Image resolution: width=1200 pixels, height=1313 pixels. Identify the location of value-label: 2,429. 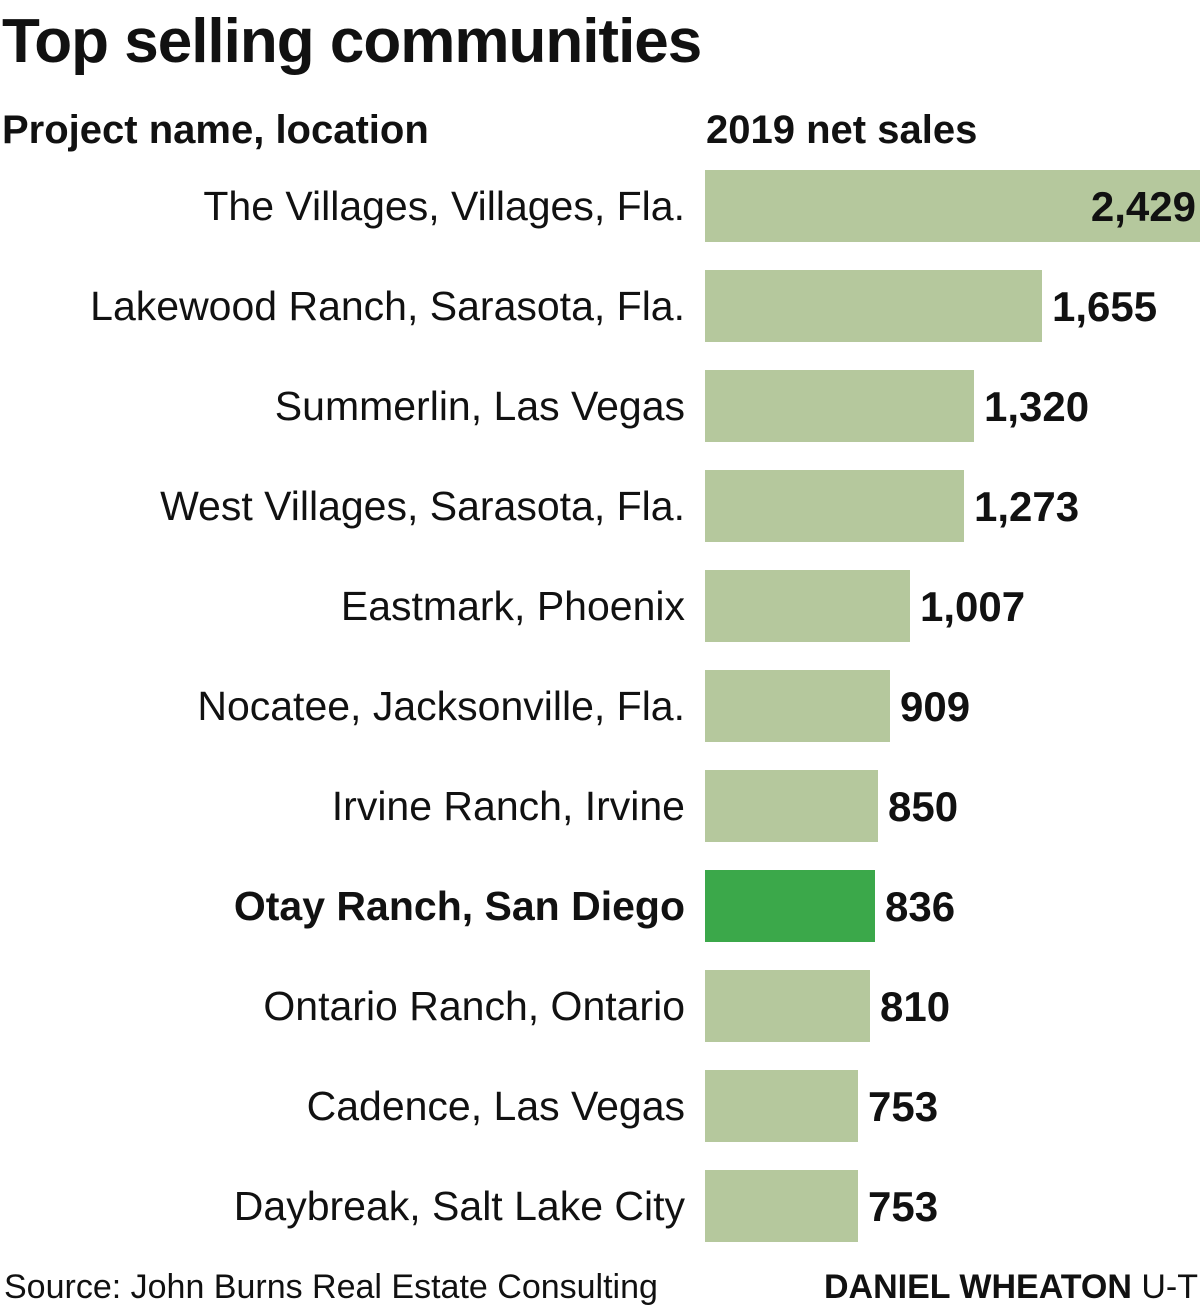
(1143, 206).